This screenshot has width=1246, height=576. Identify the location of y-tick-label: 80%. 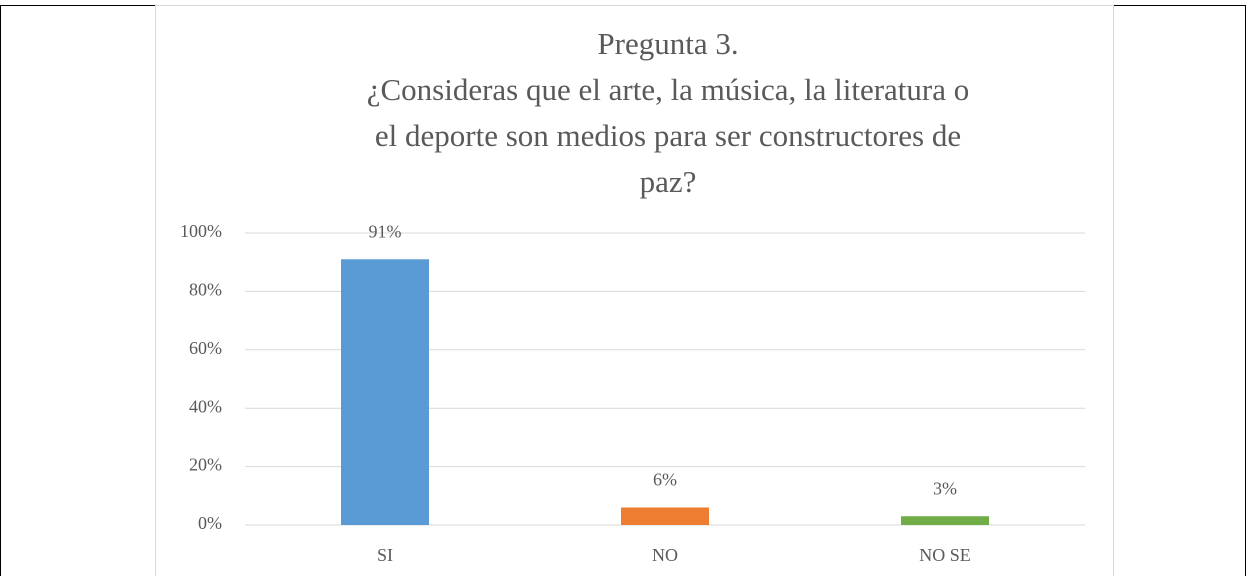
(205, 290).